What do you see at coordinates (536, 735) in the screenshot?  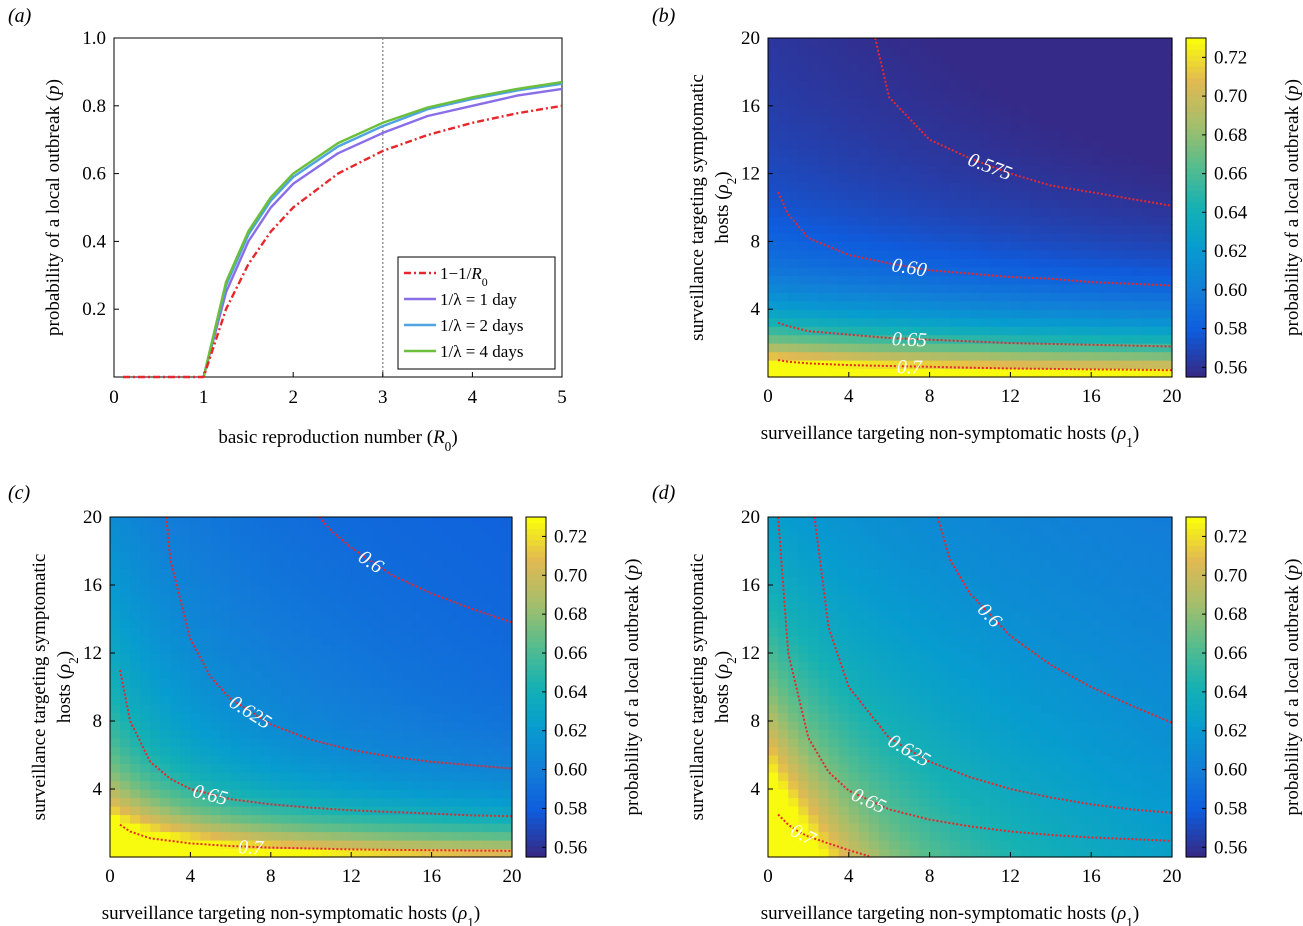 I see `colorbar-step` at bounding box center [536, 735].